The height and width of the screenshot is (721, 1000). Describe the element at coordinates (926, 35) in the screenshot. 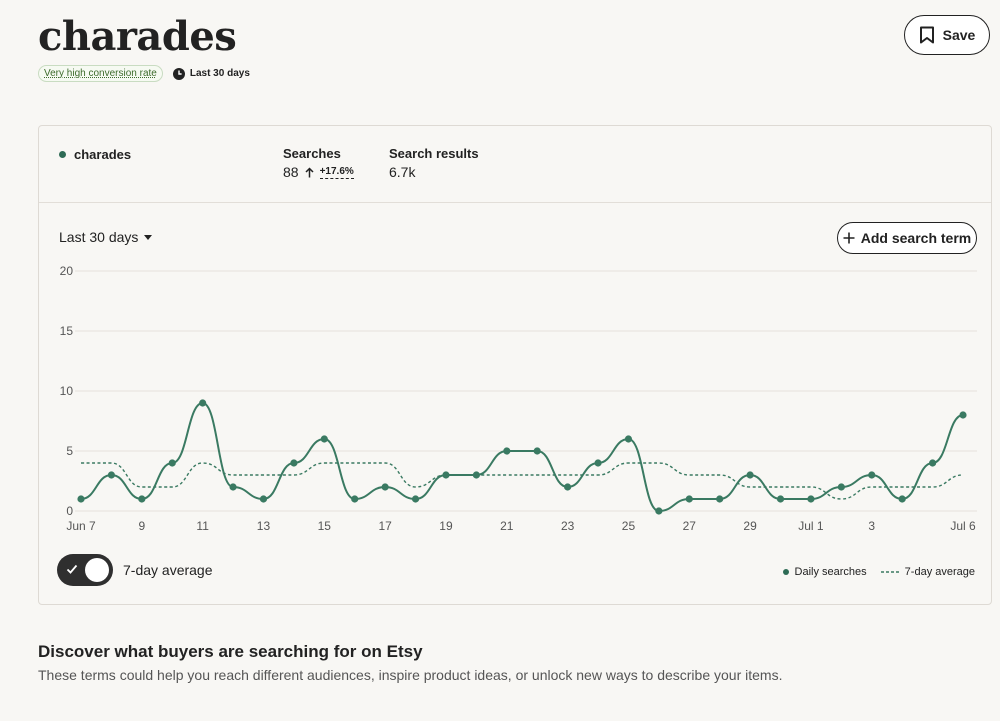

I see `bookmark-icon` at that location.